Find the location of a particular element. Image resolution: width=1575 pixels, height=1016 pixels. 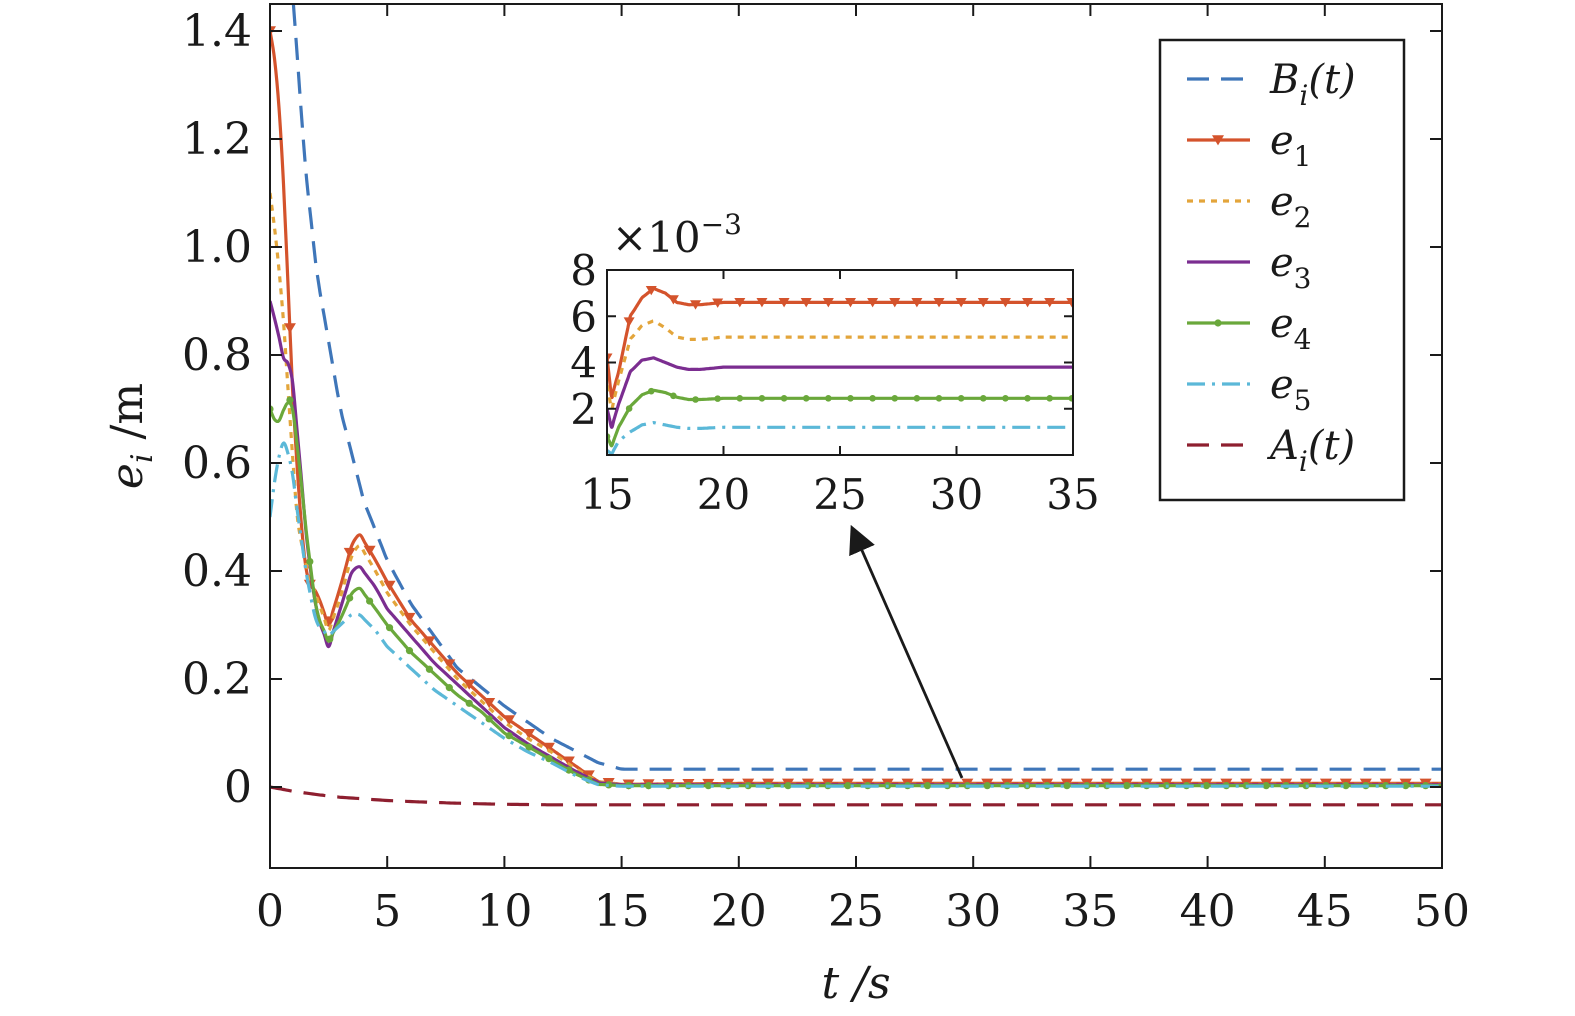

inset-line-e4 is located at coordinates (840, 418).